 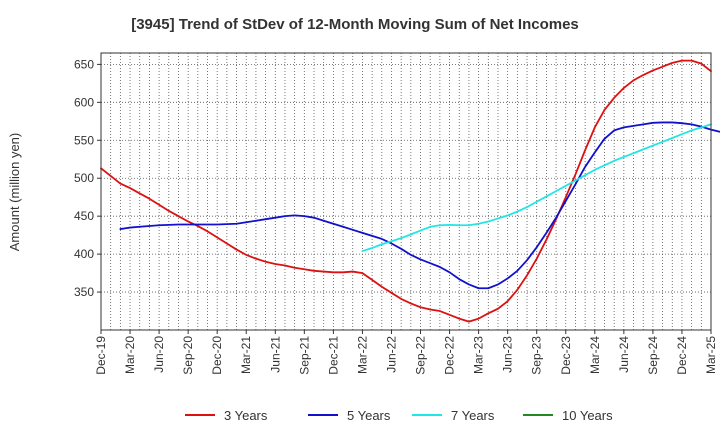 I want to click on x-tick-label: Dec-24, so click(x=682, y=355).